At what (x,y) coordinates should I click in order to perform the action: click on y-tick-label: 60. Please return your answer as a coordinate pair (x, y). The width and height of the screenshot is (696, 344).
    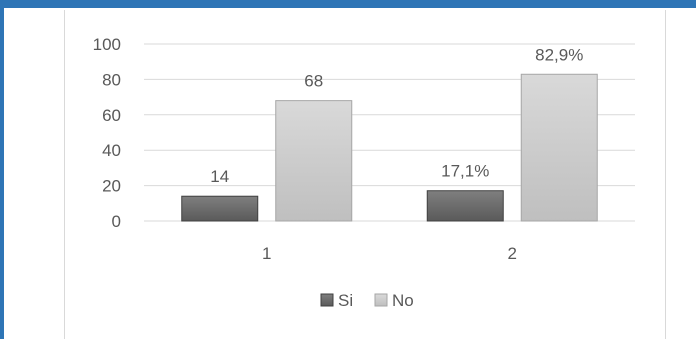
    Looking at the image, I should click on (111, 115).